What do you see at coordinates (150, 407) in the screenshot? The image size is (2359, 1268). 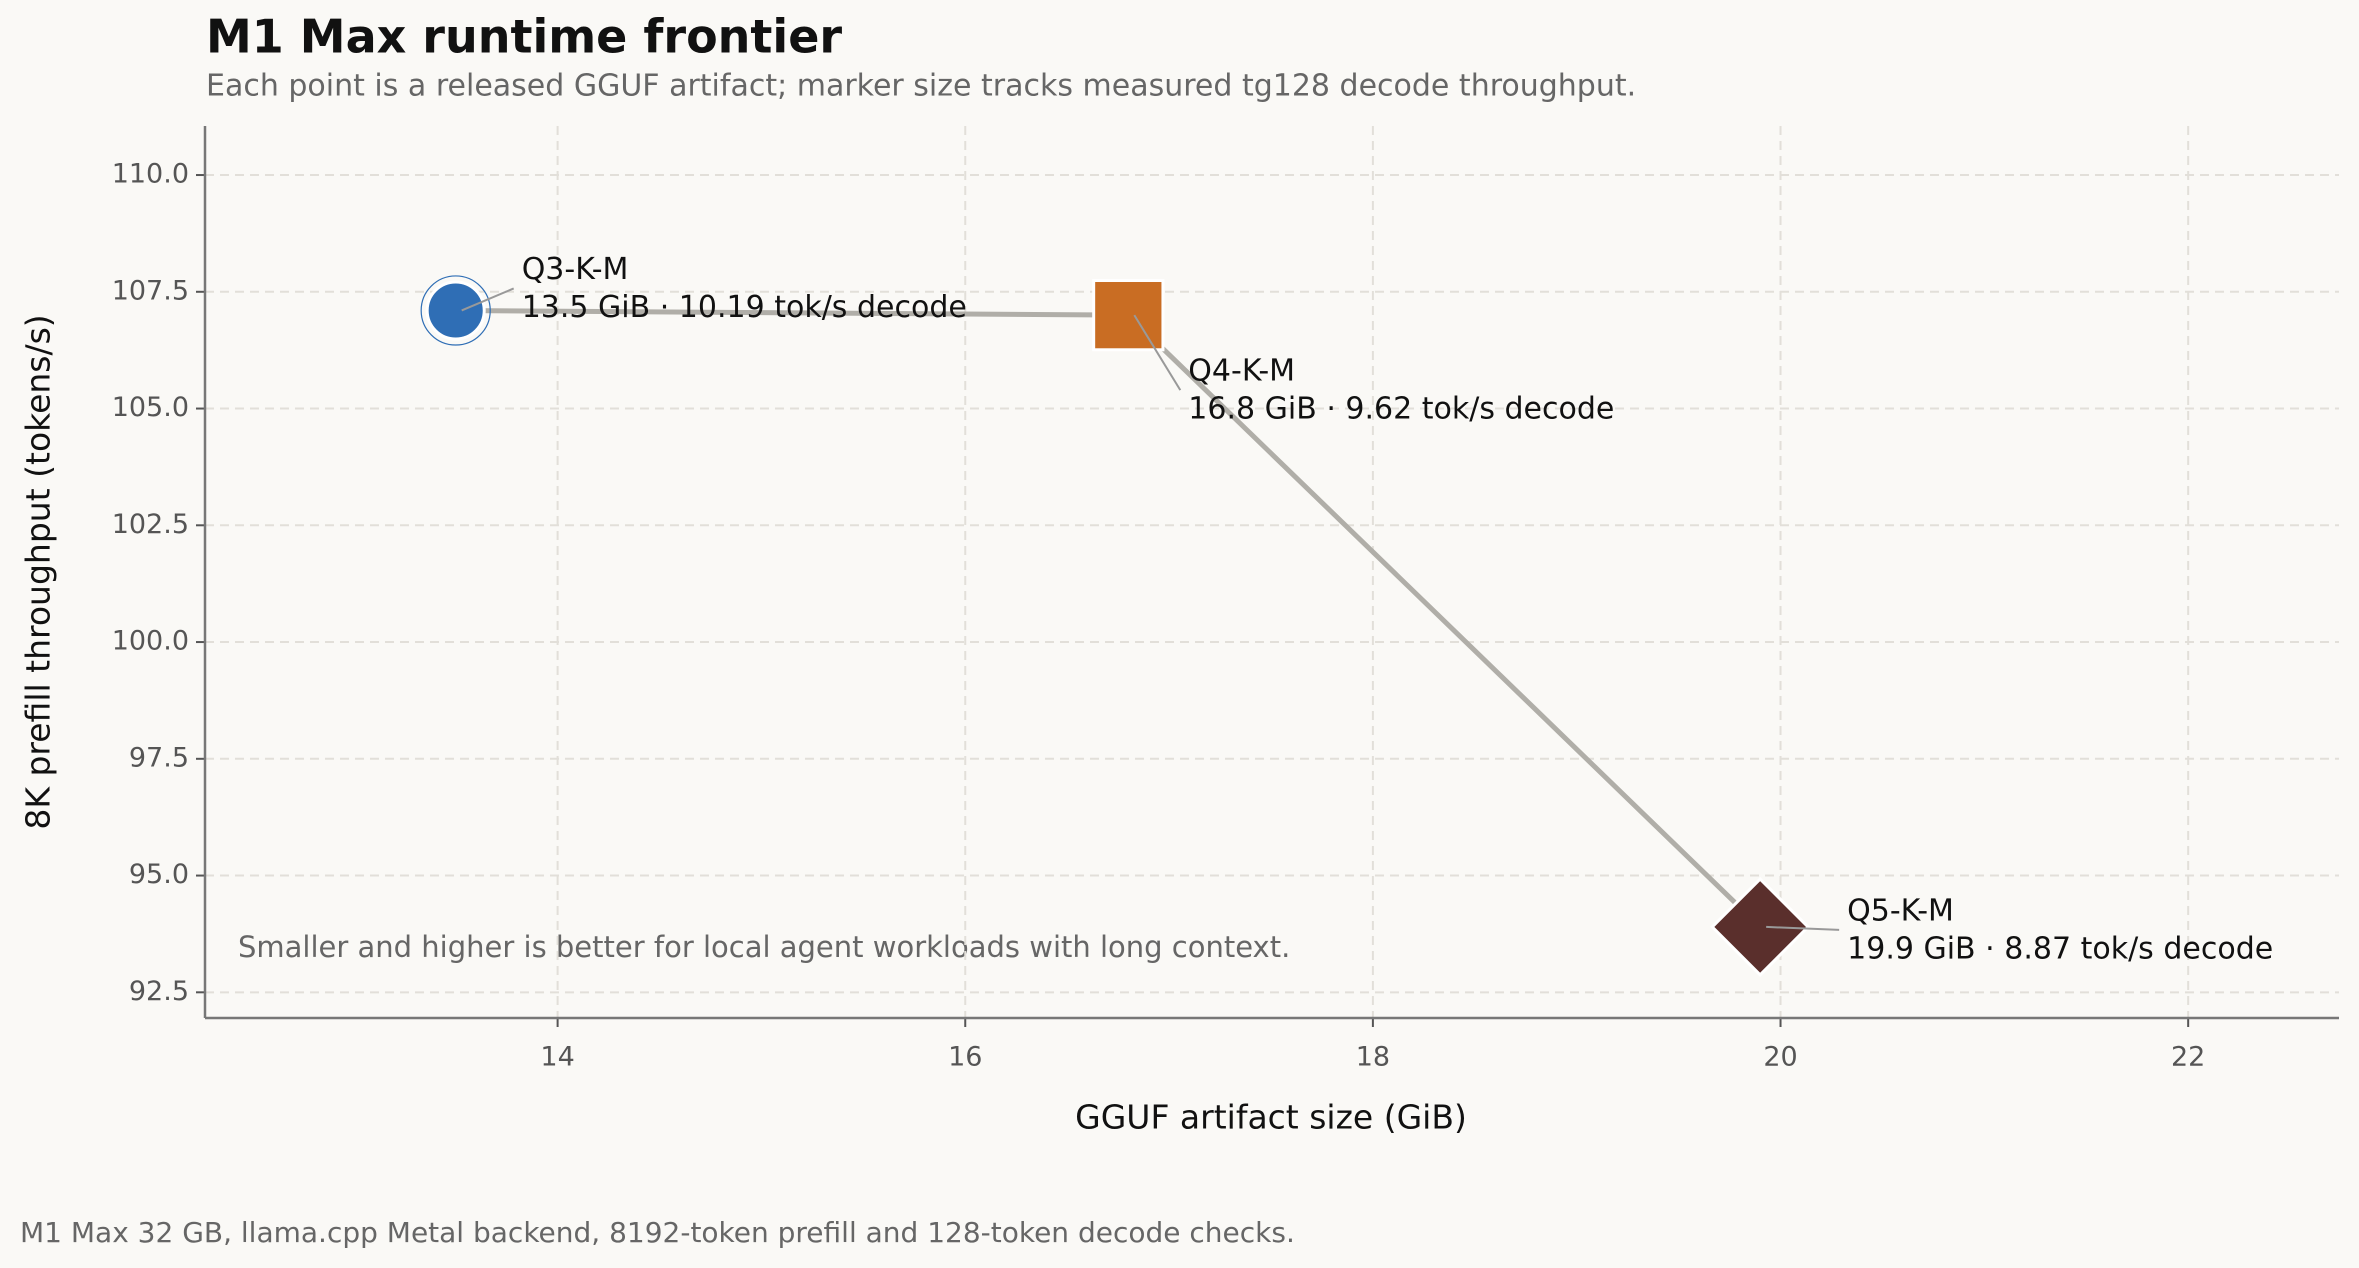 I see `y-tick-label: 105.0` at bounding box center [150, 407].